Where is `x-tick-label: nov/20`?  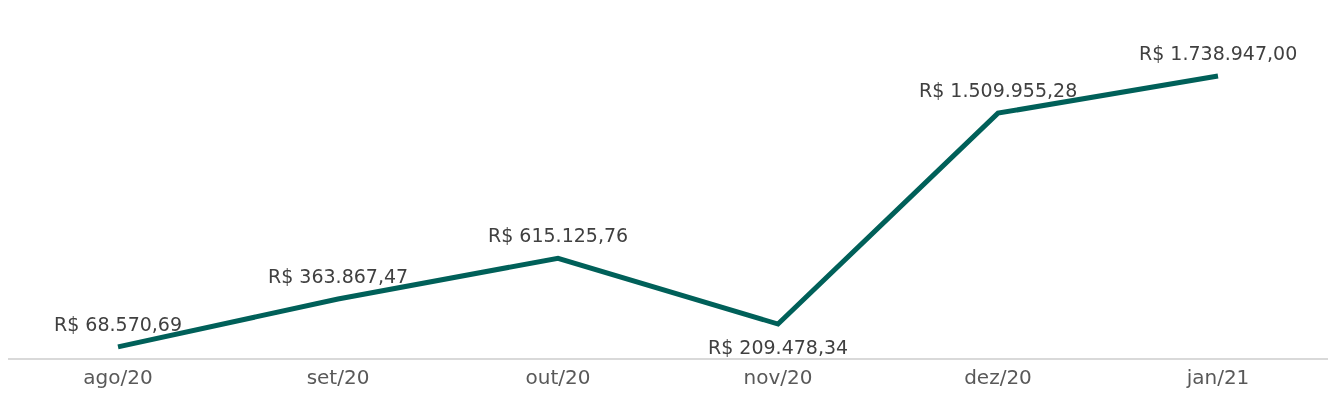
x-tick-label: nov/20 is located at coordinates (778, 376).